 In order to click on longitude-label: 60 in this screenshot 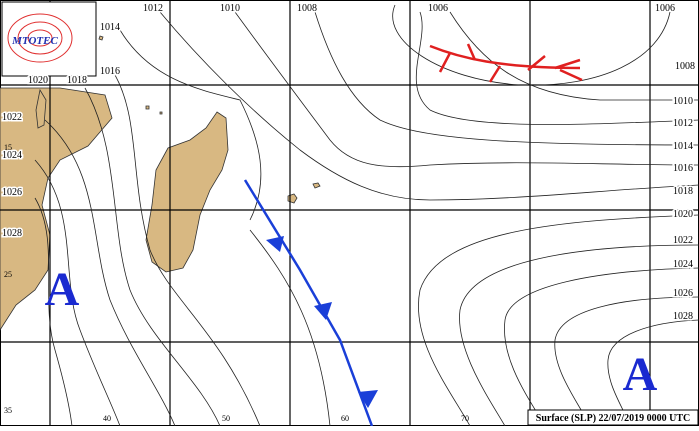, I will do `click(345, 418)`.